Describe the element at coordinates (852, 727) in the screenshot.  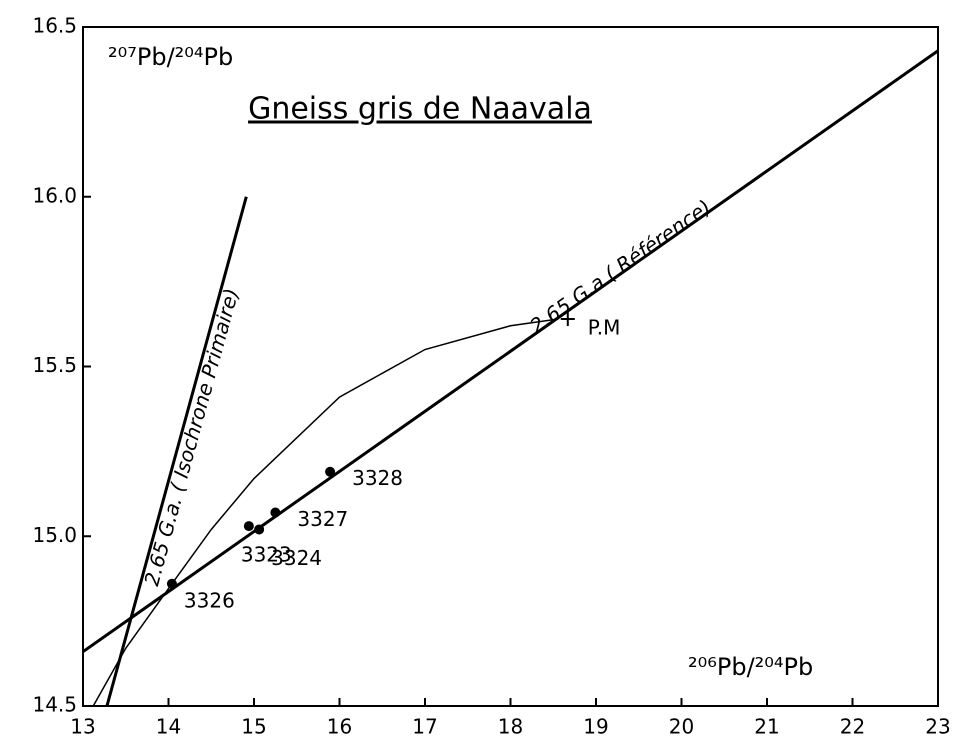
I see `x-tick-label: 22` at that location.